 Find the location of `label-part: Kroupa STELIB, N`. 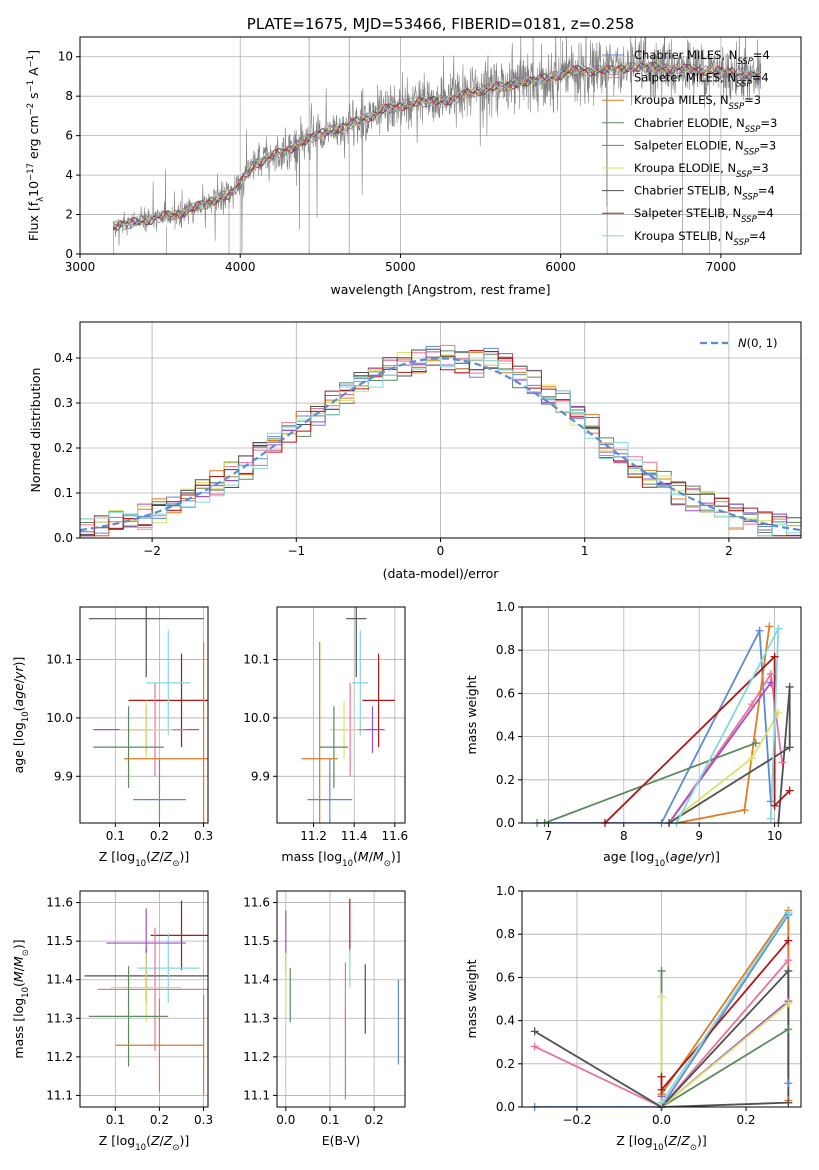

label-part: Kroupa STELIB, N is located at coordinates (684, 236).